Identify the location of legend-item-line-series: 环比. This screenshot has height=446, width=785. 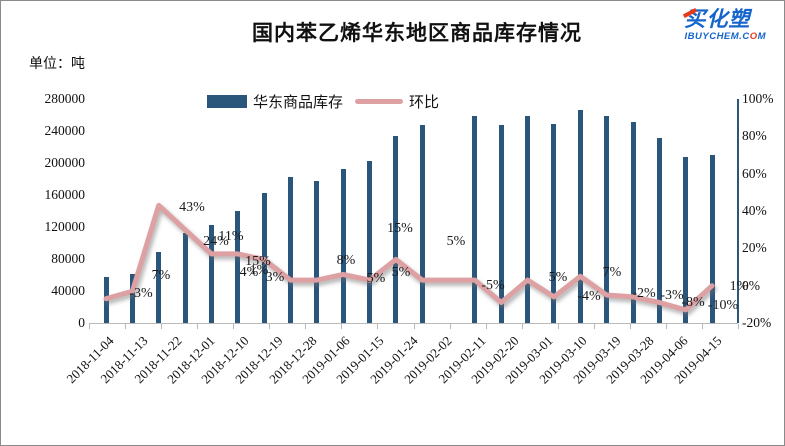
(397, 101).